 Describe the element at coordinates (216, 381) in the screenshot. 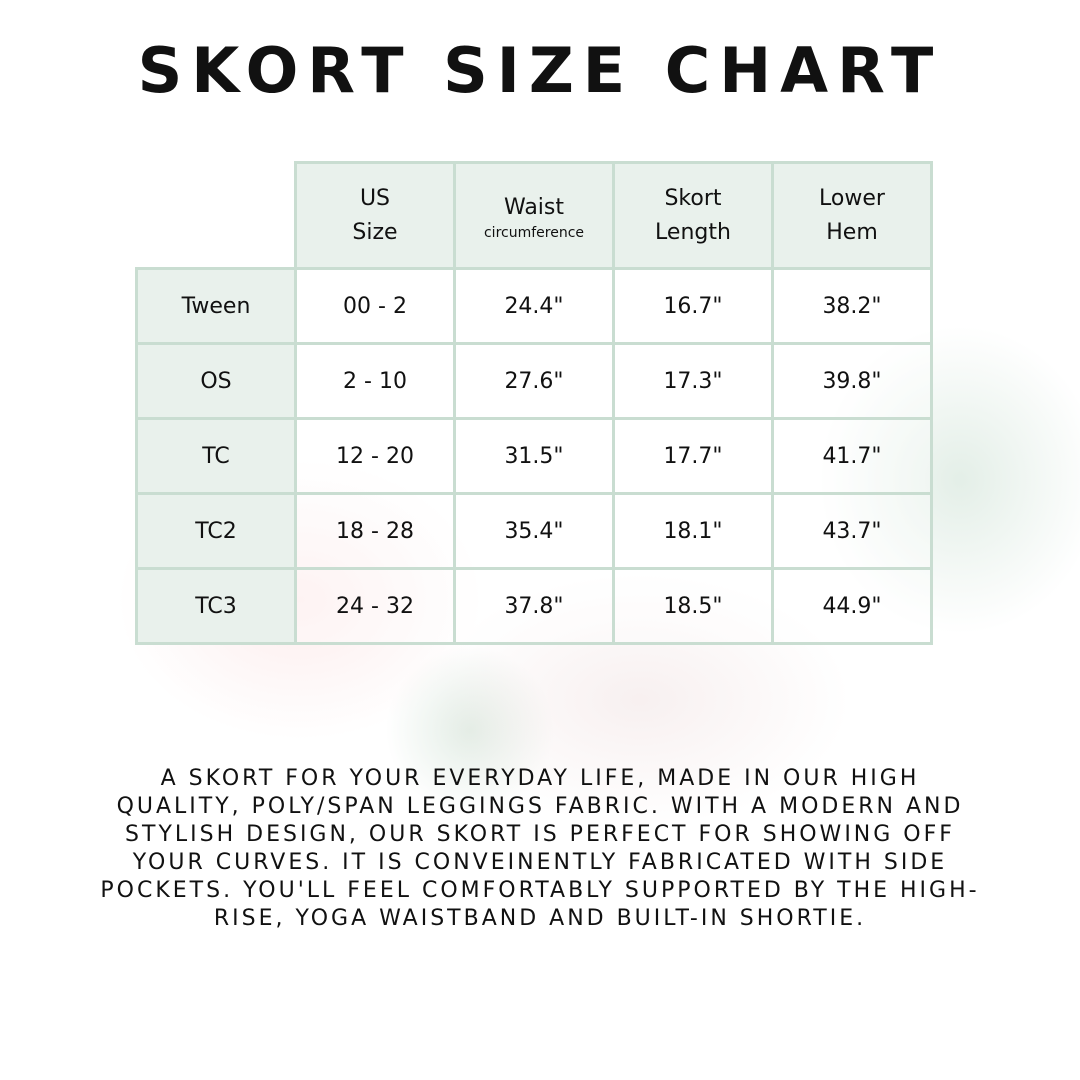

I see `row-label: OS` at that location.